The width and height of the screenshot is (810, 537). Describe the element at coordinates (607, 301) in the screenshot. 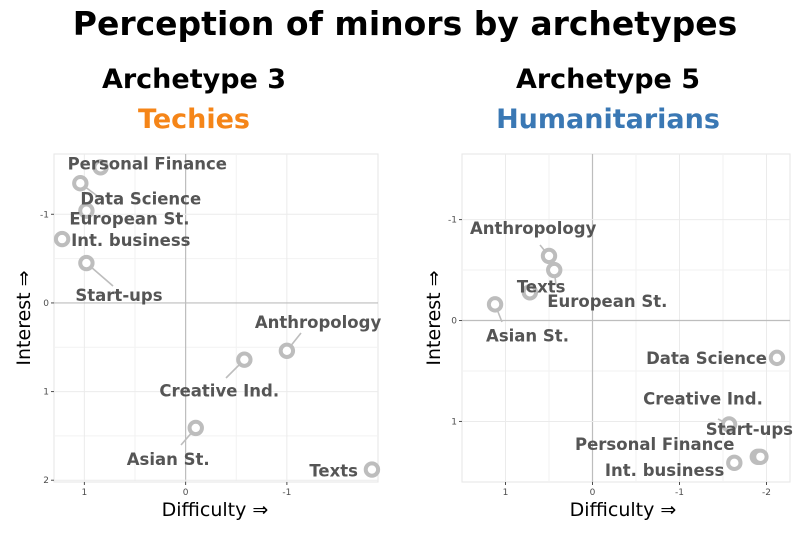

I see `panel2-label-european-st: European St.` at that location.